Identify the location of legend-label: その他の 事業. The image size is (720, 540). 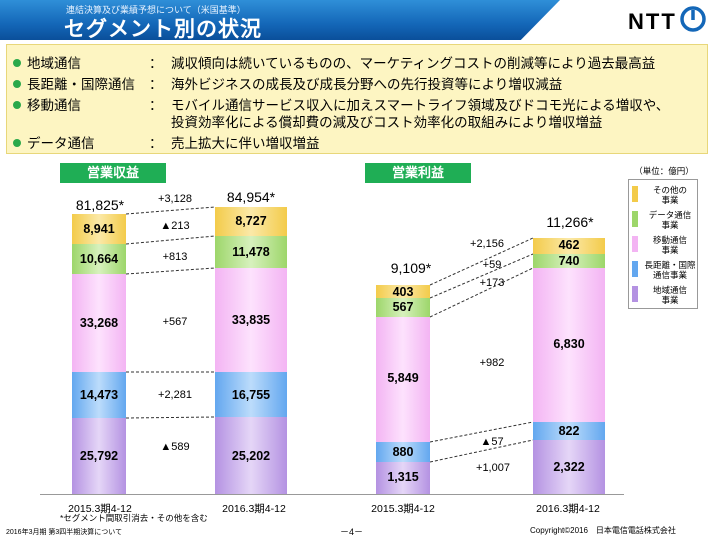
(669, 195).